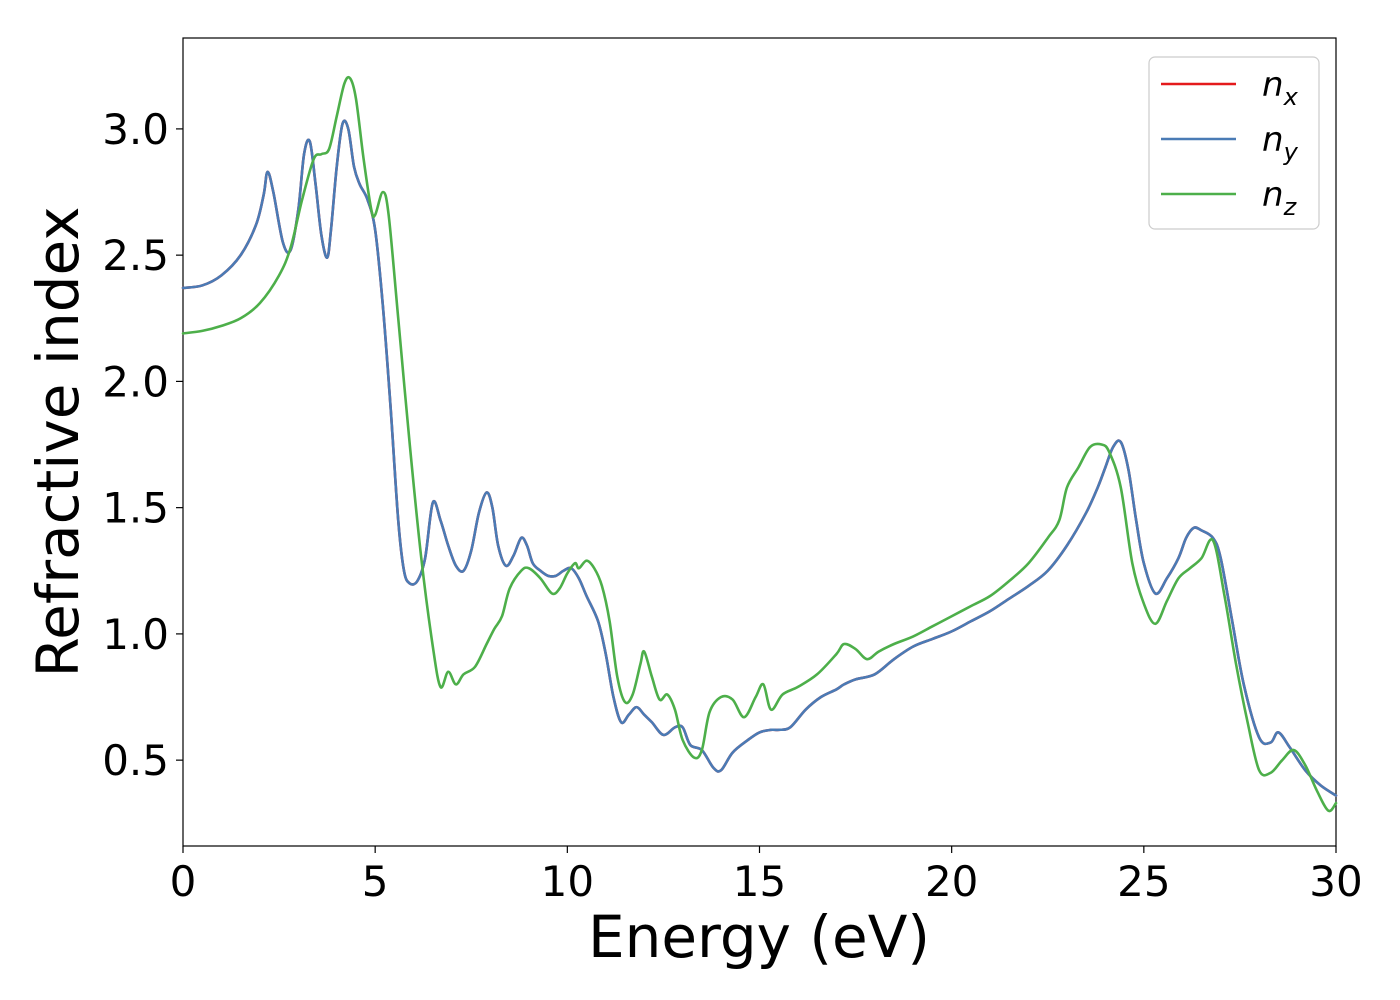 The width and height of the screenshot is (1400, 1000). Describe the element at coordinates (1291, 152) in the screenshot. I see `legend-label-subscript: y` at that location.